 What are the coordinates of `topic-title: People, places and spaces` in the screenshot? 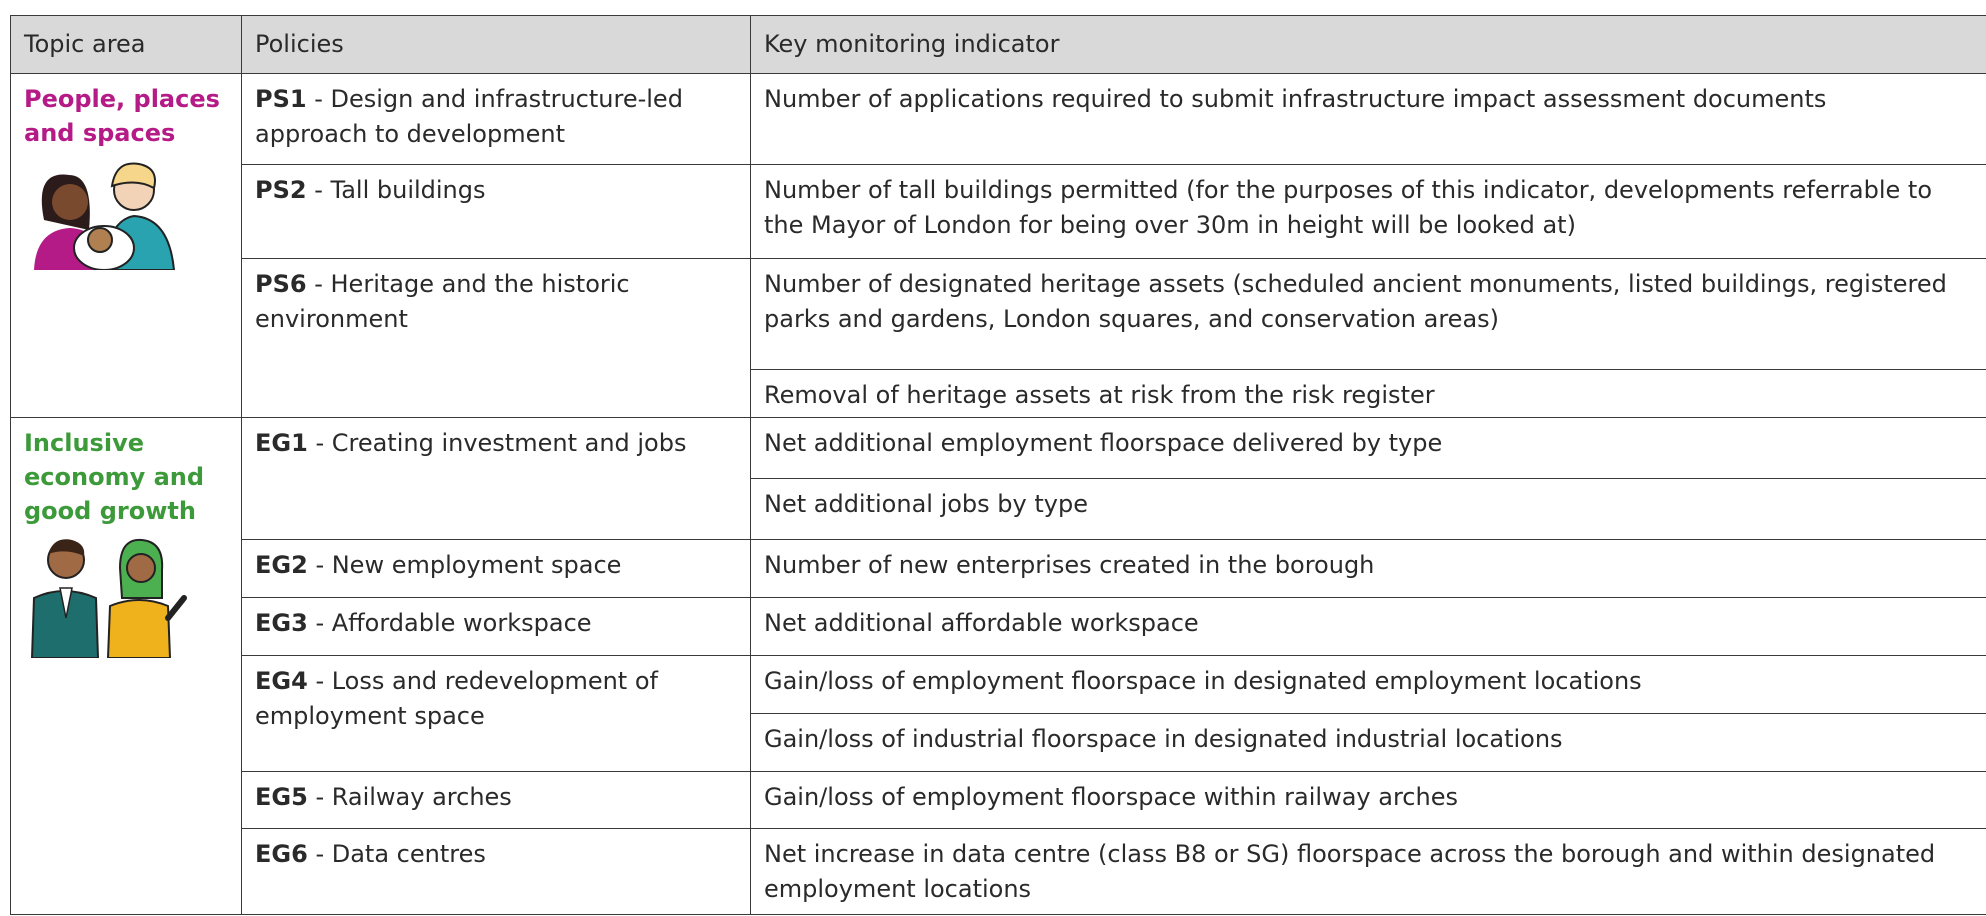 It's located at (122, 116).